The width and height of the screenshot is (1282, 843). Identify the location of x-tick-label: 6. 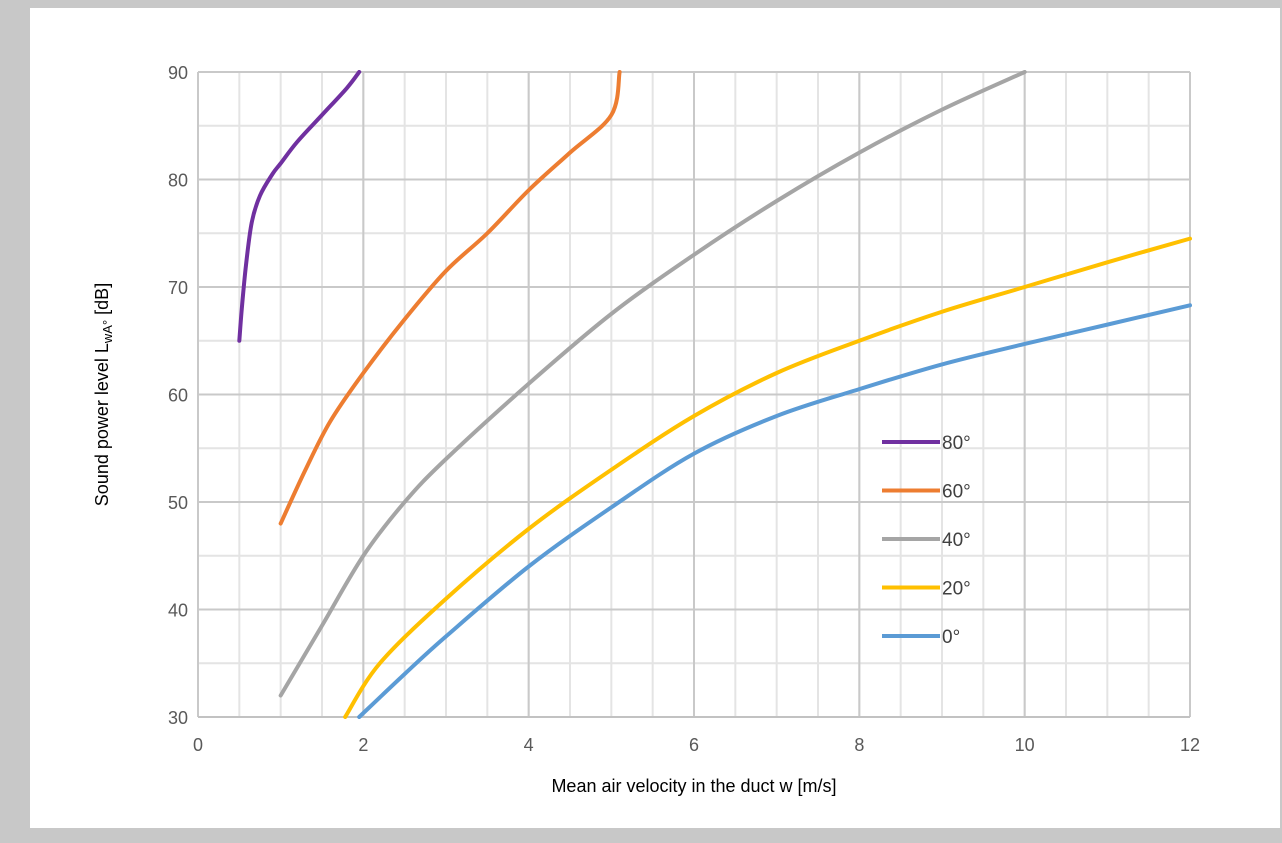
(694, 745).